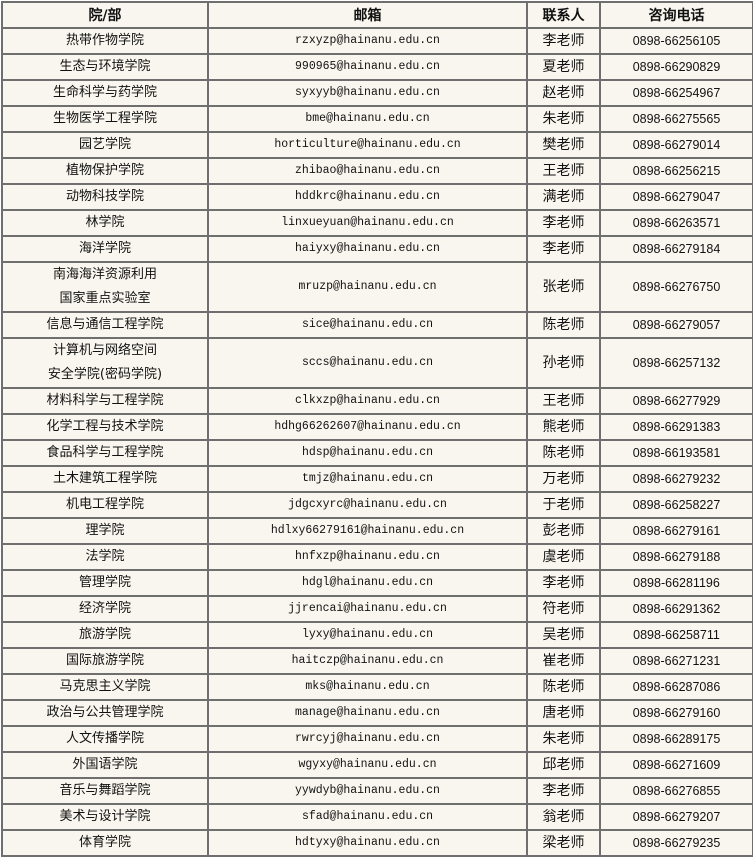  What do you see at coordinates (676, 119) in the screenshot?
I see `phone-cell: 0898-66275565` at bounding box center [676, 119].